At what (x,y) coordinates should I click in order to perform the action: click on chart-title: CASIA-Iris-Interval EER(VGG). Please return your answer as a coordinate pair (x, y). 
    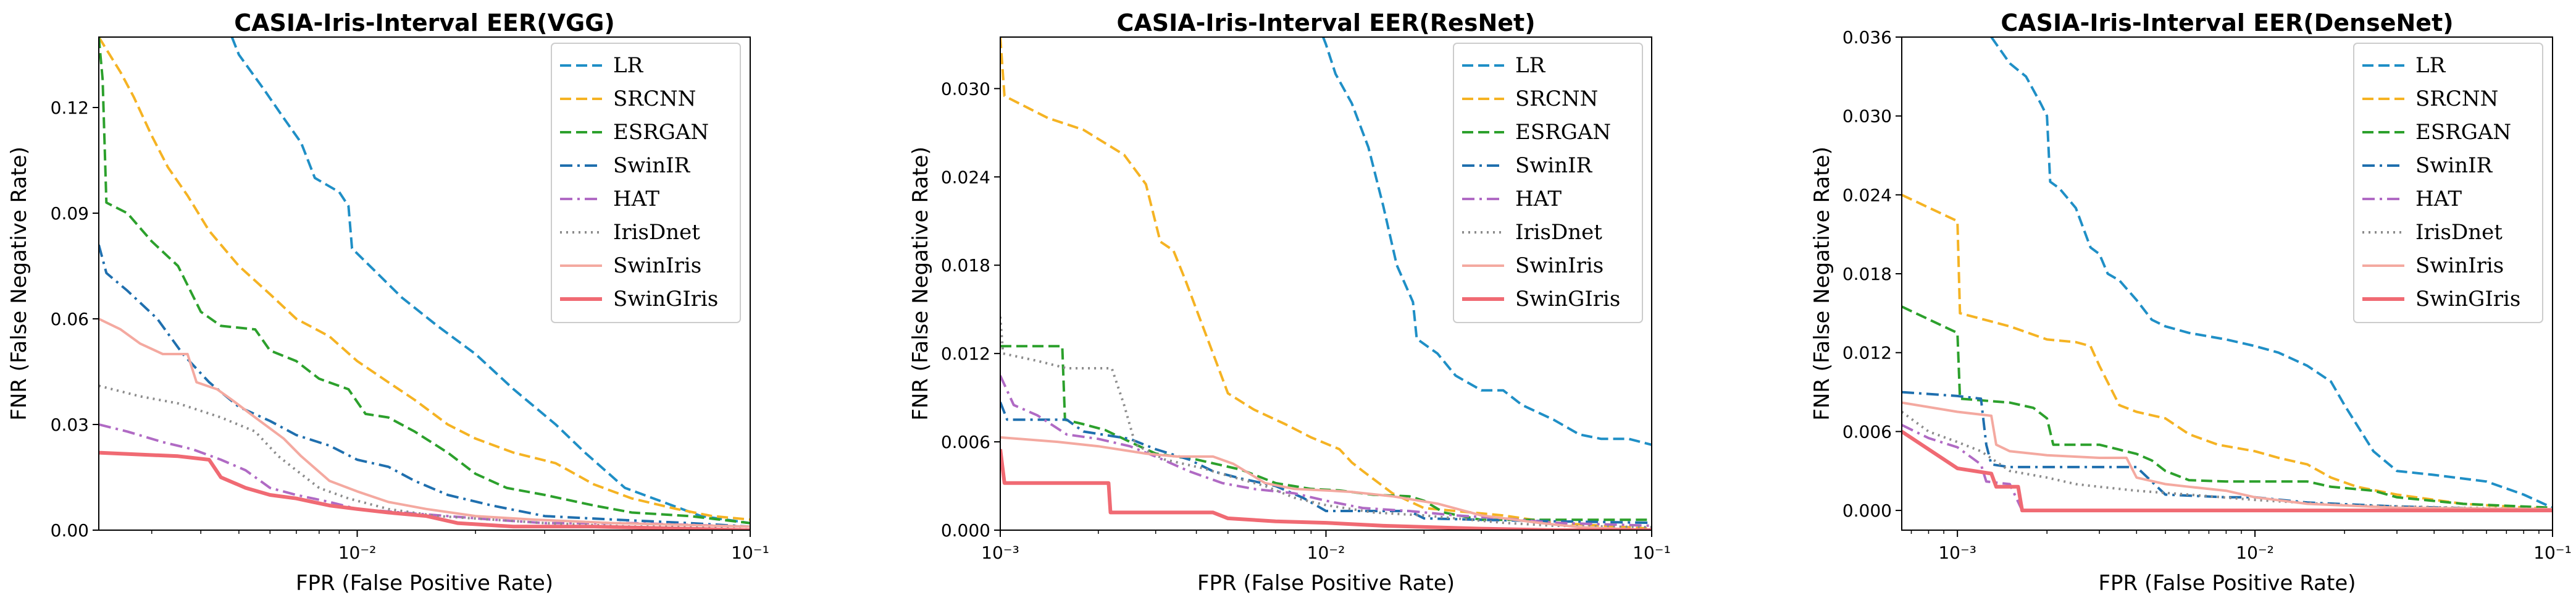
    Looking at the image, I should click on (425, 23).